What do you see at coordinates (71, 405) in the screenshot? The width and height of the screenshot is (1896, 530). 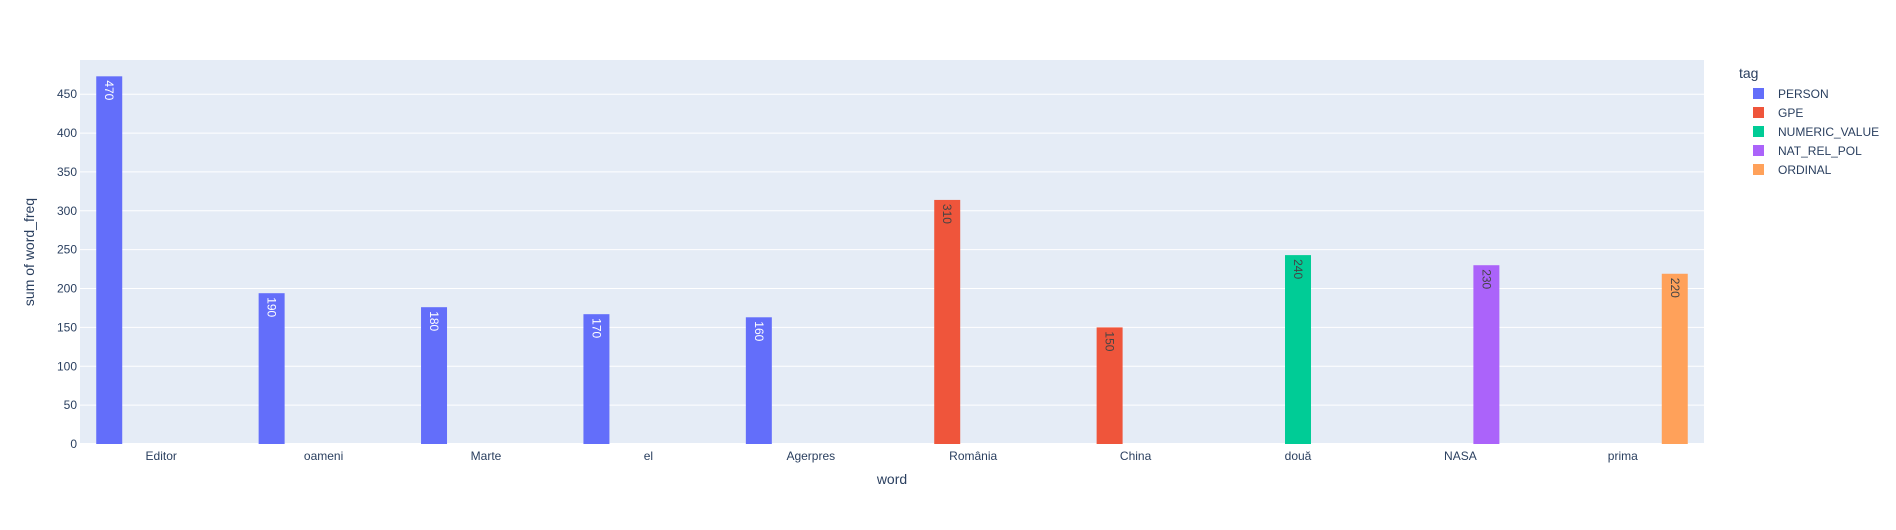 I see `y-tick-label: 50` at bounding box center [71, 405].